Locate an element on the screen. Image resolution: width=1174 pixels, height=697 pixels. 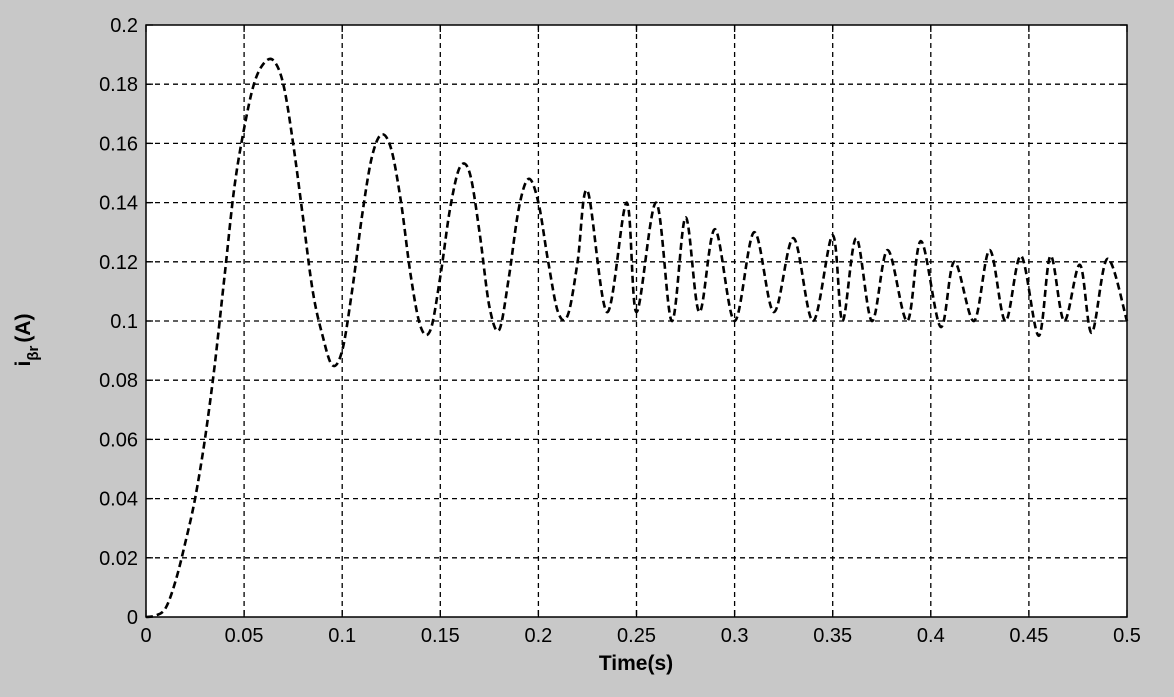
y-tick-label: 0.18 is located at coordinates (118, 85).